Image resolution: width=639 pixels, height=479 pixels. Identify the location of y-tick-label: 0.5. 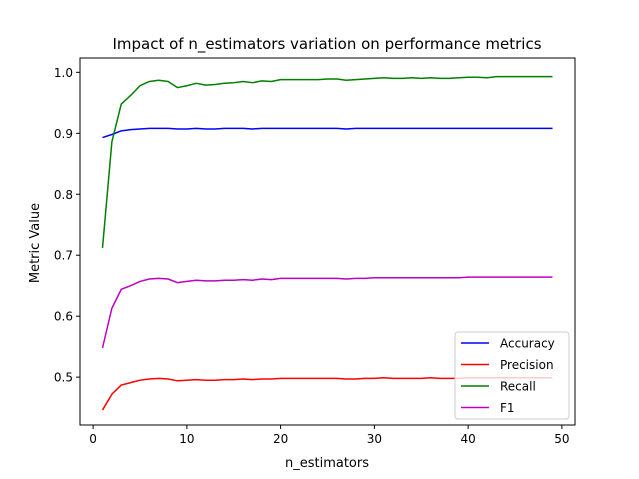
(63, 378).